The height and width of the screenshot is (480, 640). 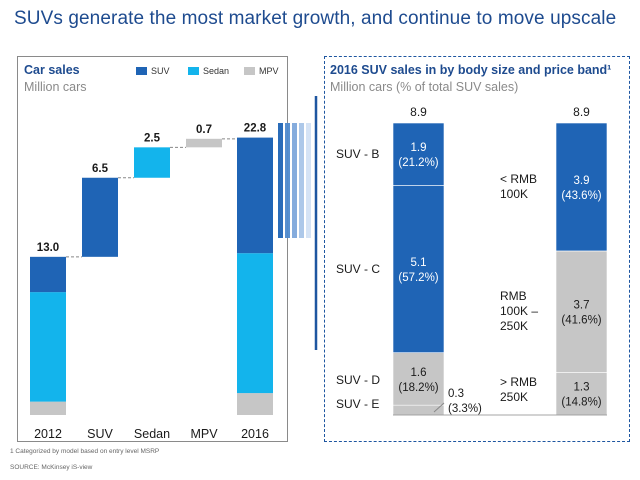 What do you see at coordinates (100, 217) in the screenshot?
I see `bar-suv-suv` at bounding box center [100, 217].